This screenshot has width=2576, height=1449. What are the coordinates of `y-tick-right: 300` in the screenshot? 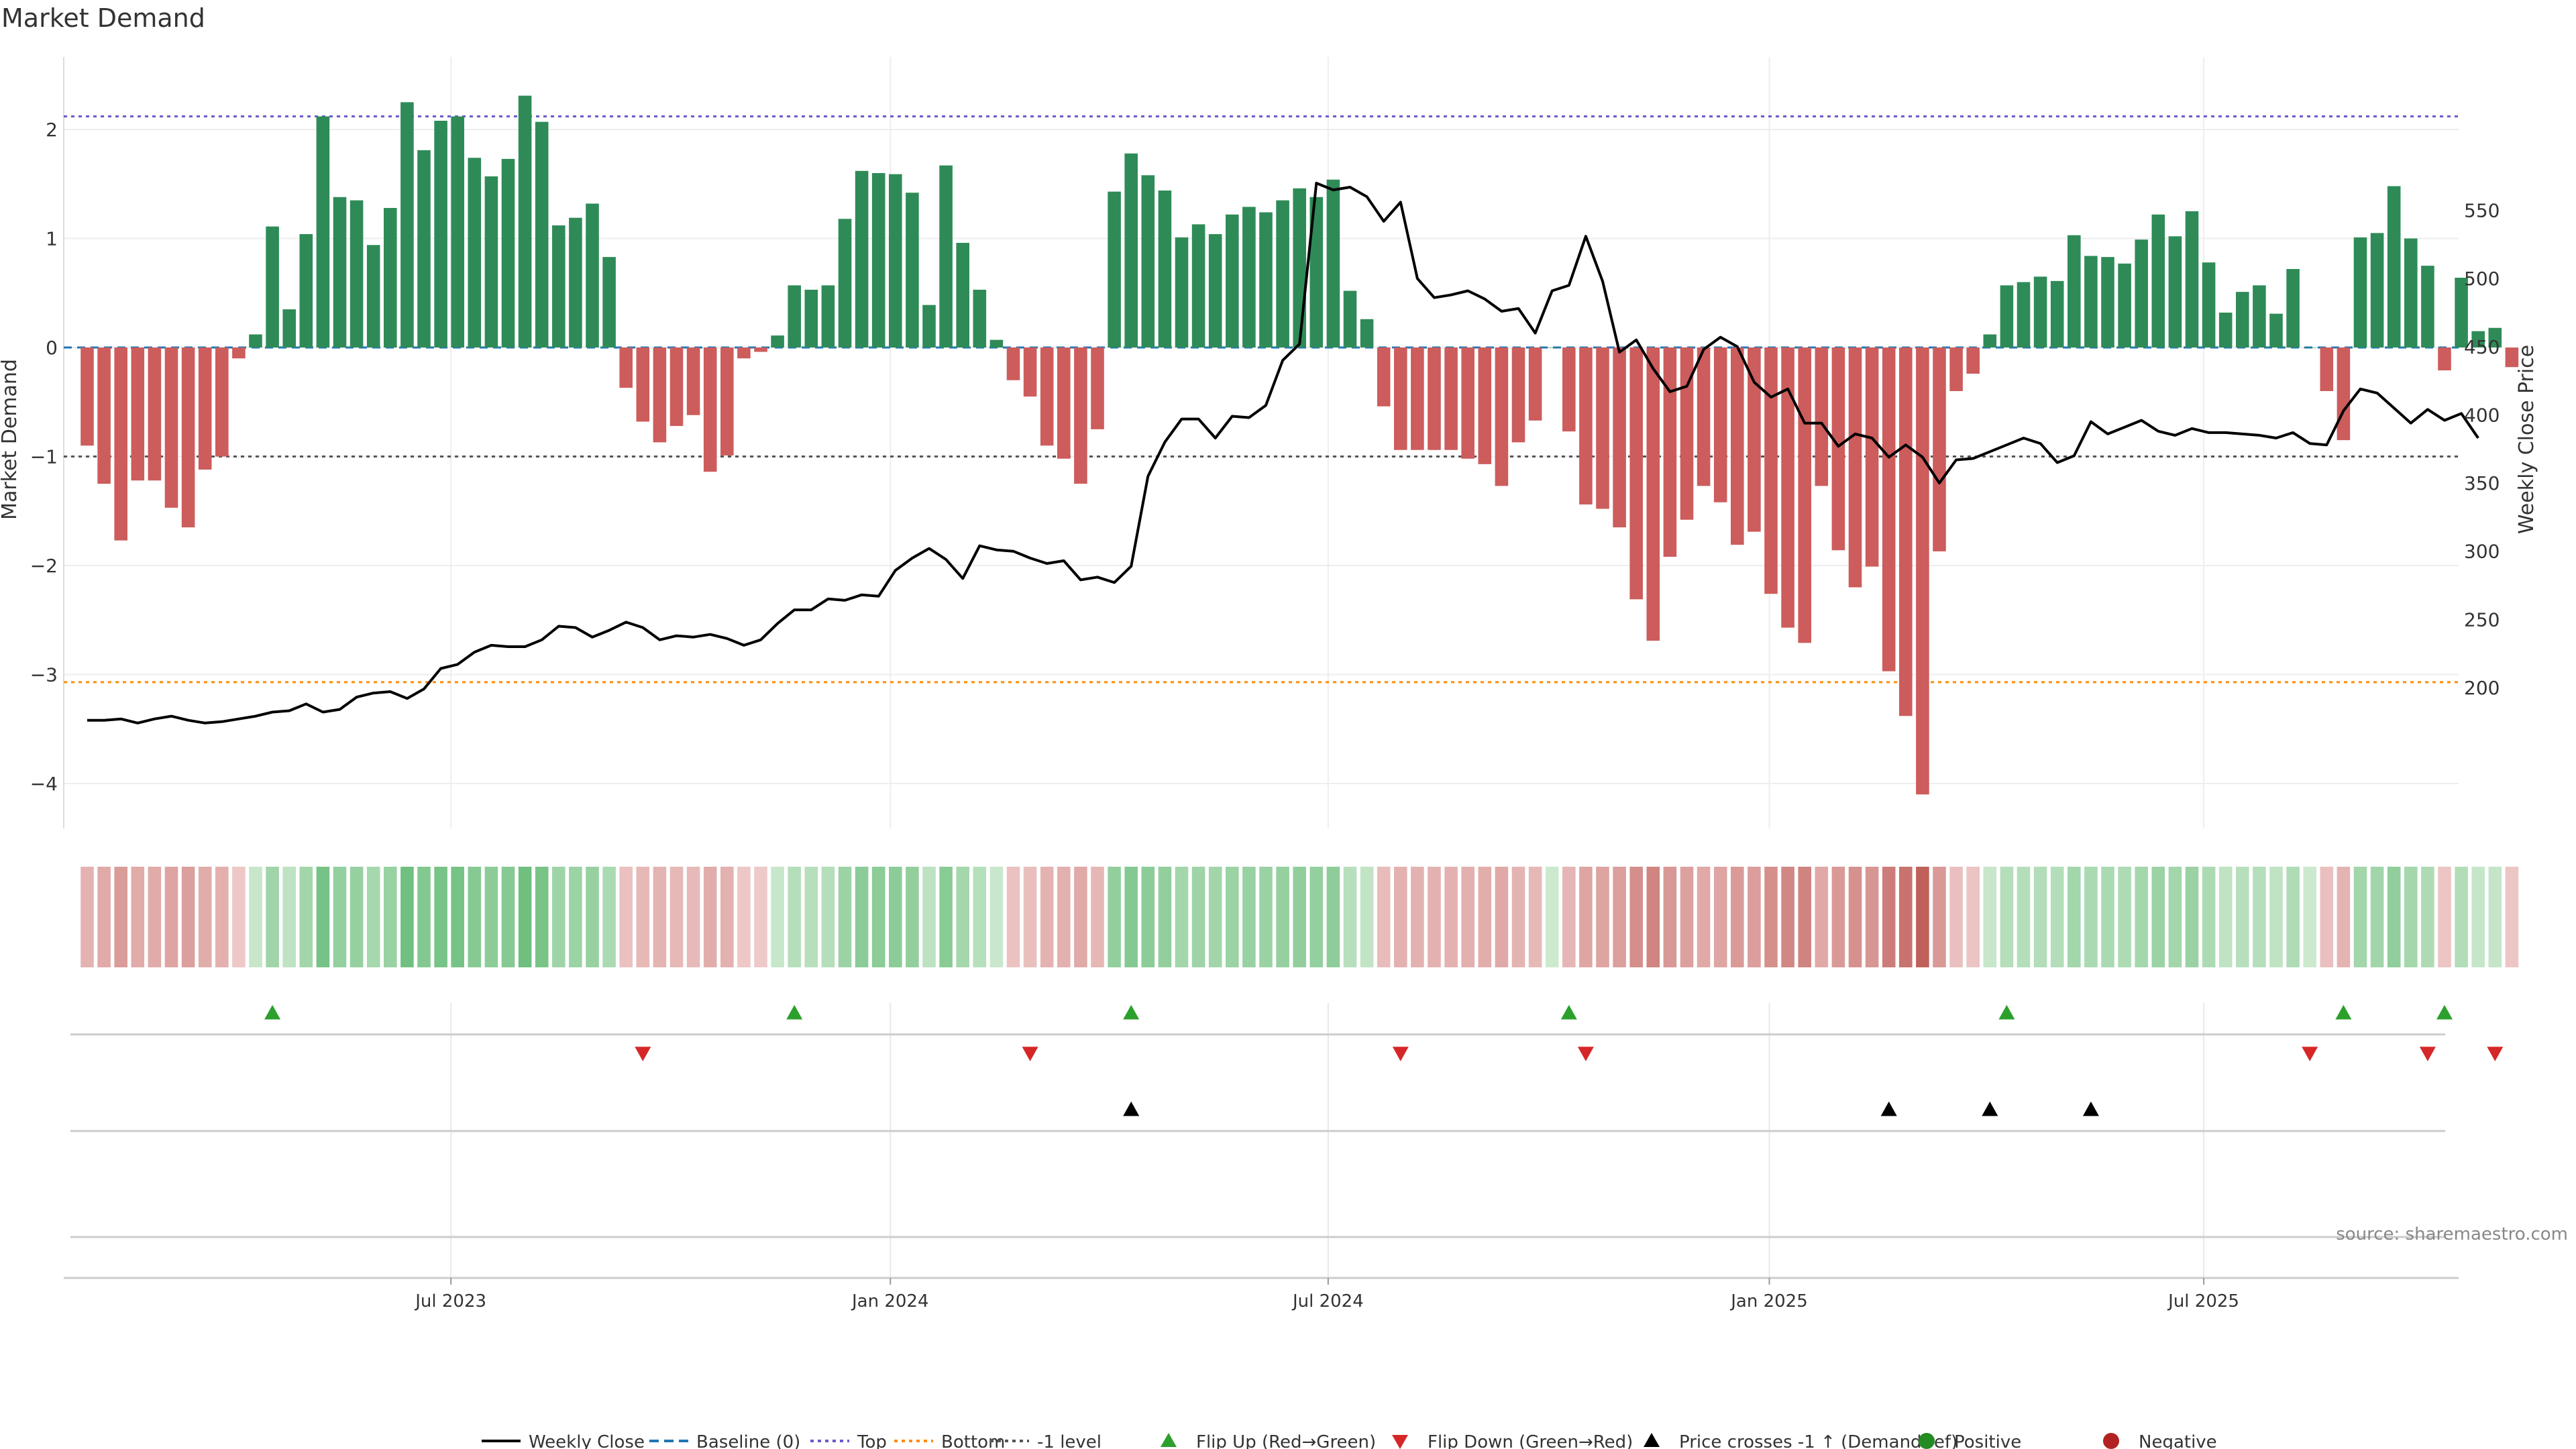 It's located at (2482, 552).